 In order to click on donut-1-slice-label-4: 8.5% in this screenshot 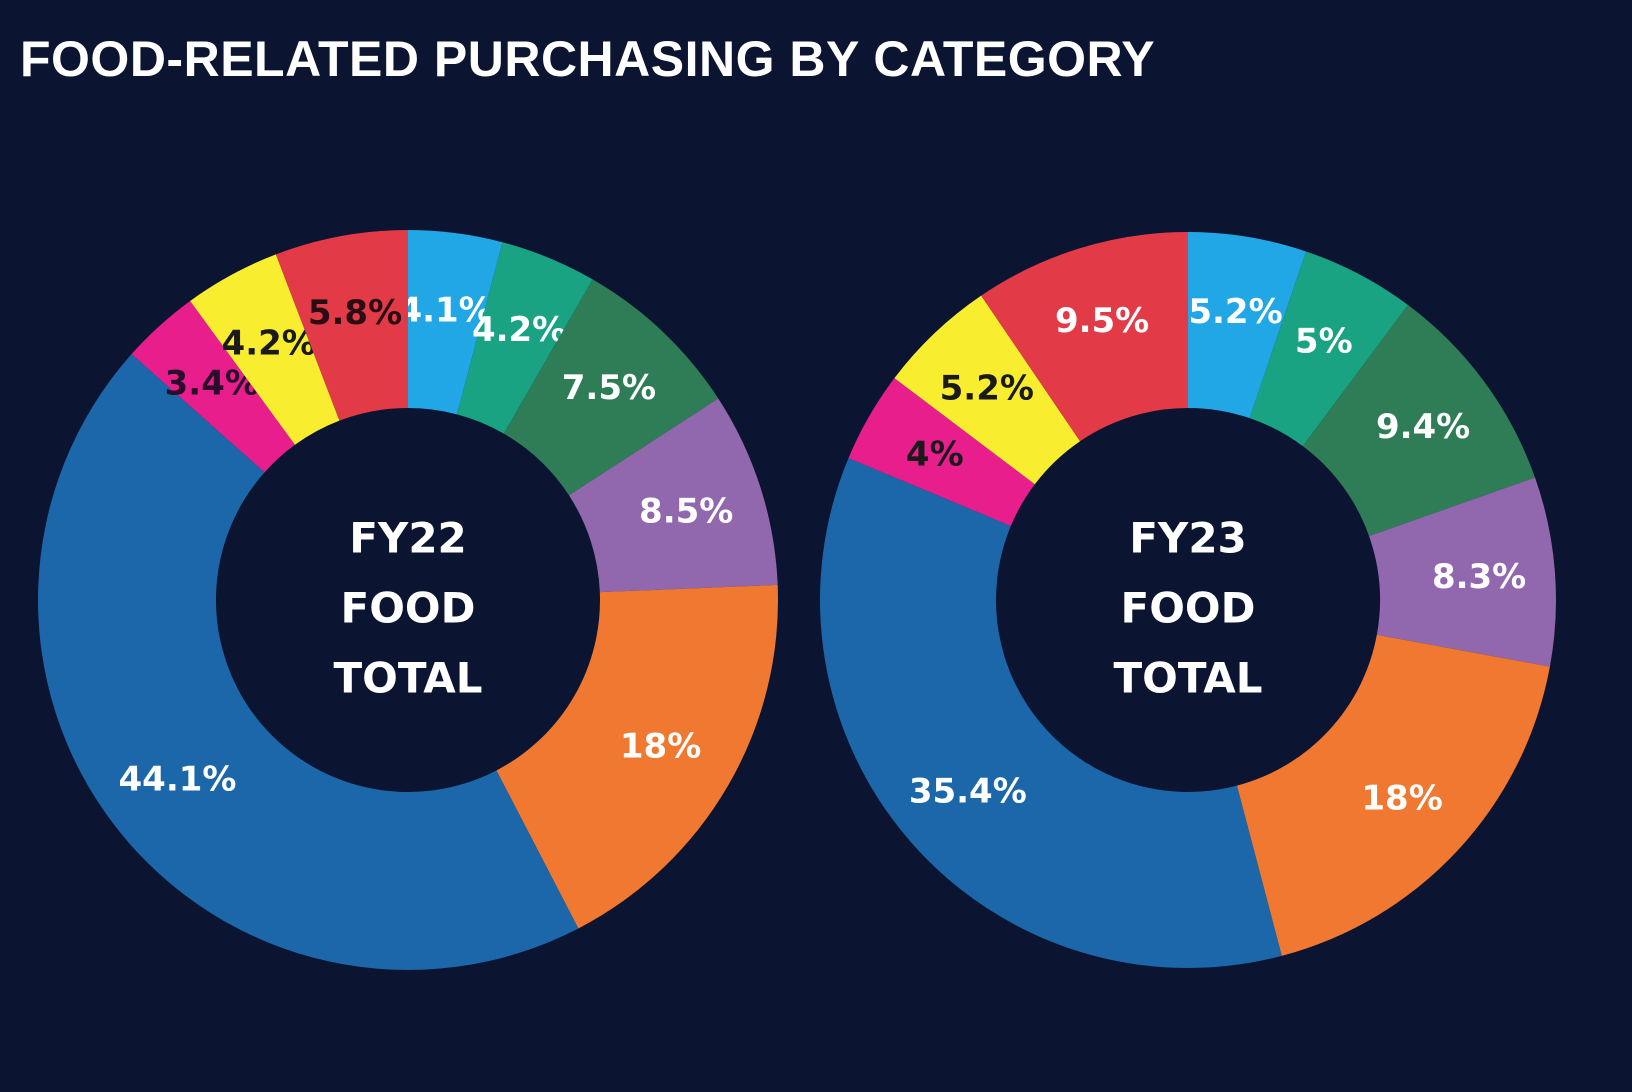, I will do `click(686, 511)`.